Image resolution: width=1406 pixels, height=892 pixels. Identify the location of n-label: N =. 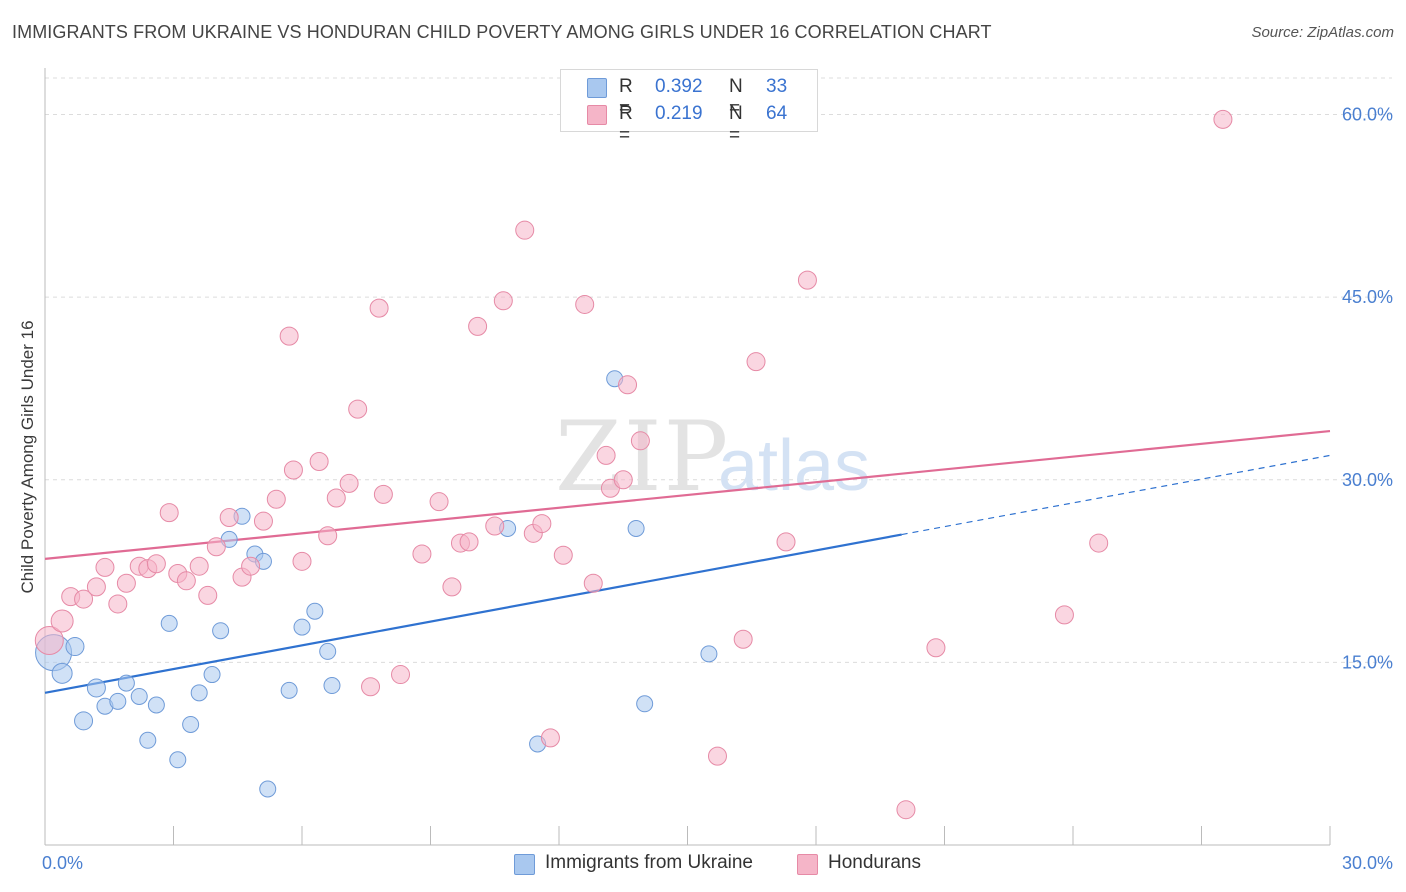
(736, 124).